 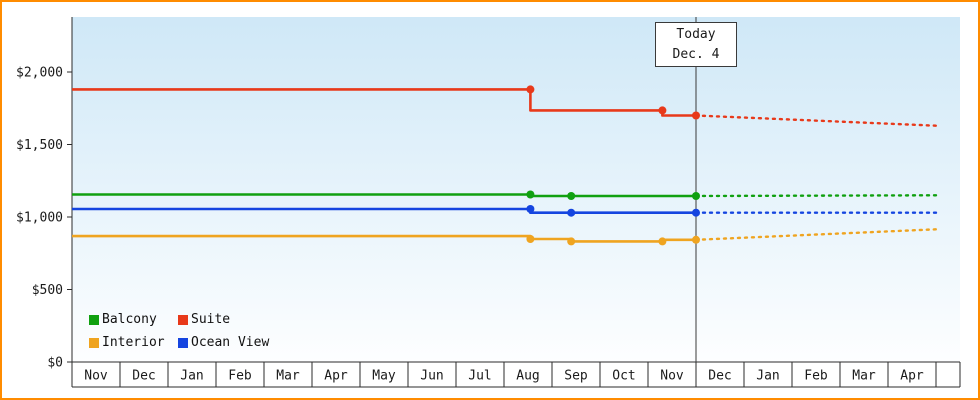 What do you see at coordinates (39, 73) in the screenshot?
I see `price-tick-label: $2,000` at bounding box center [39, 73].